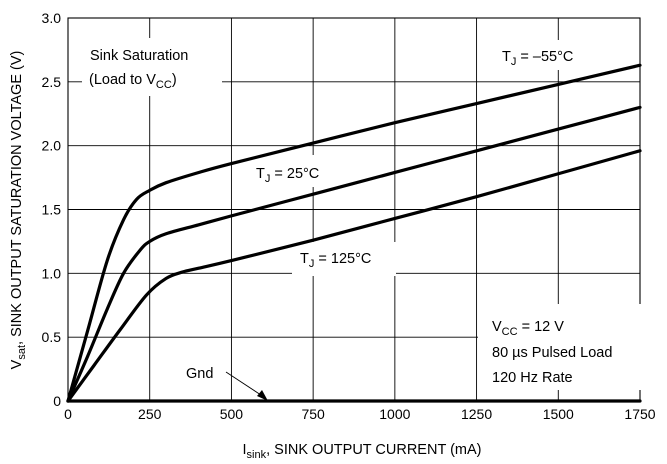  I want to click on sink-saturation-label-bg, so click(152, 67).